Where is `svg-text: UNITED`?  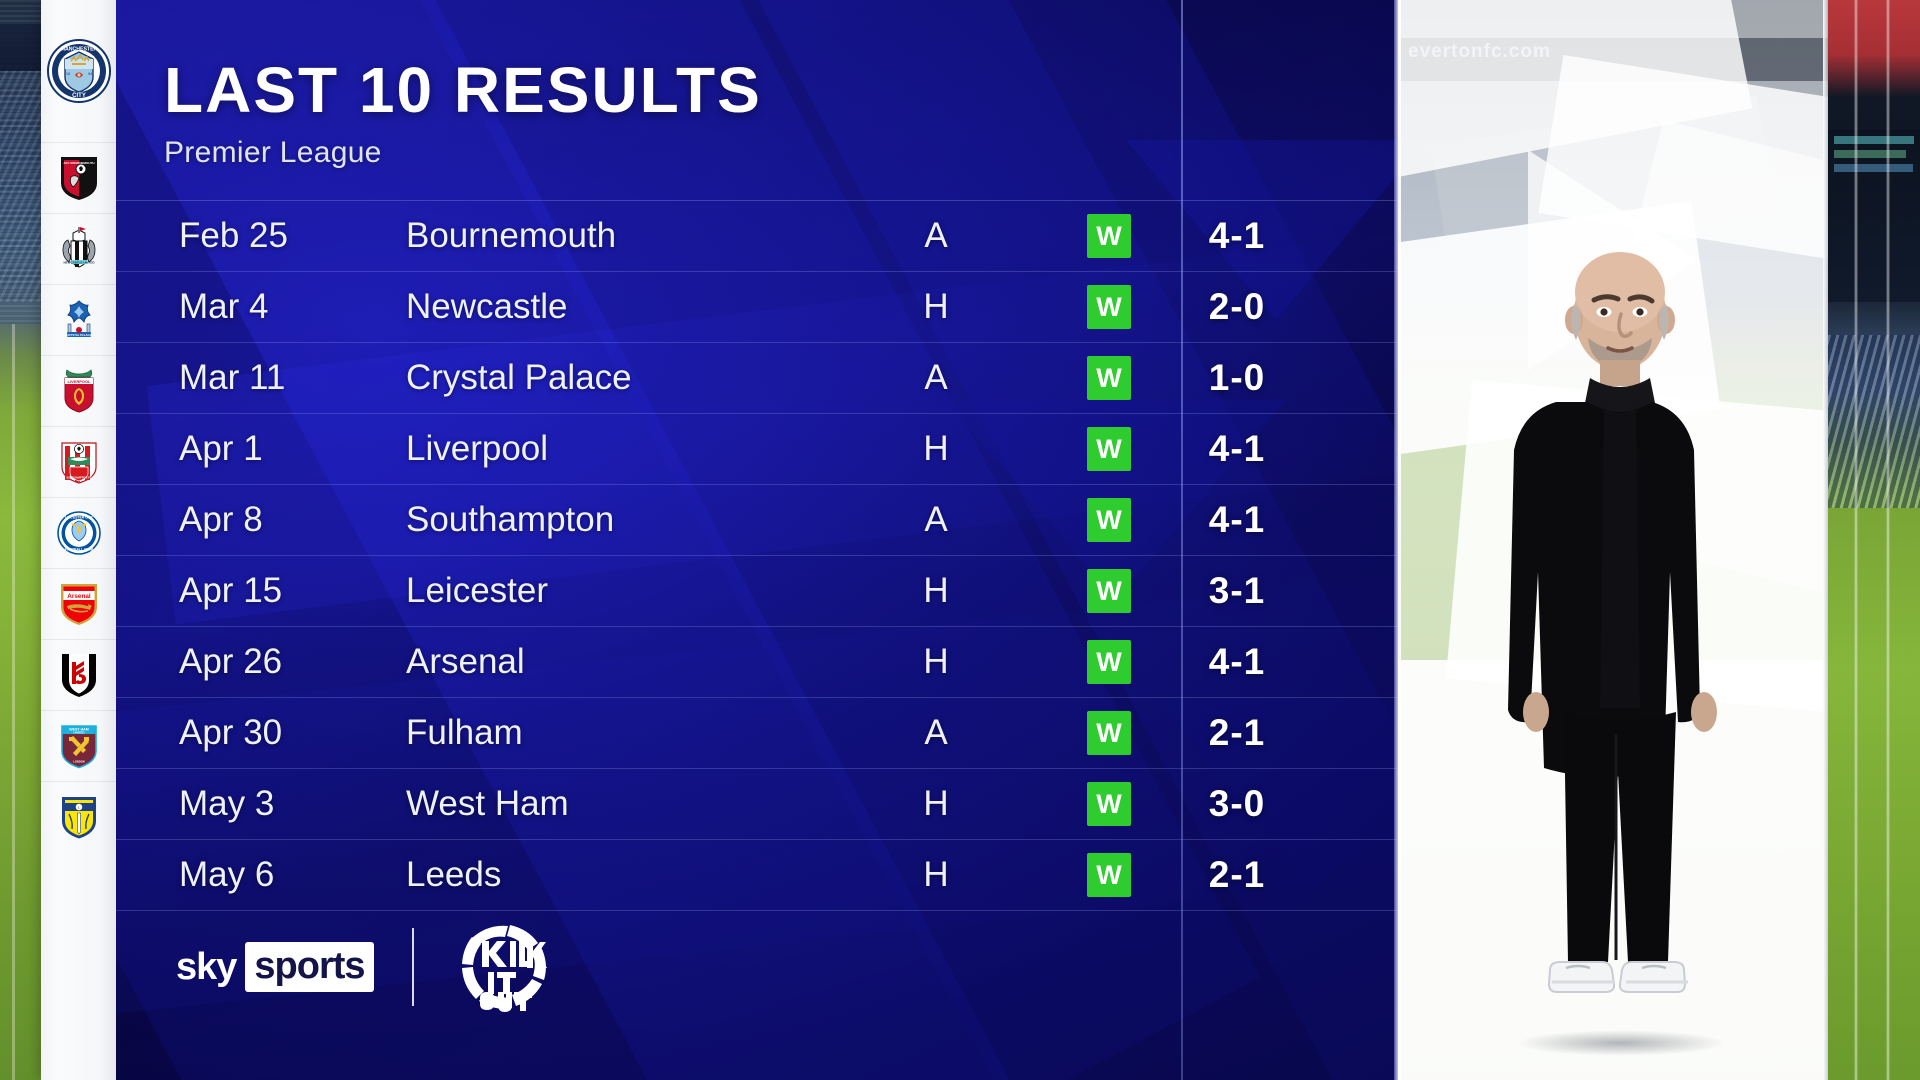 svg-text: UNITED is located at coordinates (79, 733).